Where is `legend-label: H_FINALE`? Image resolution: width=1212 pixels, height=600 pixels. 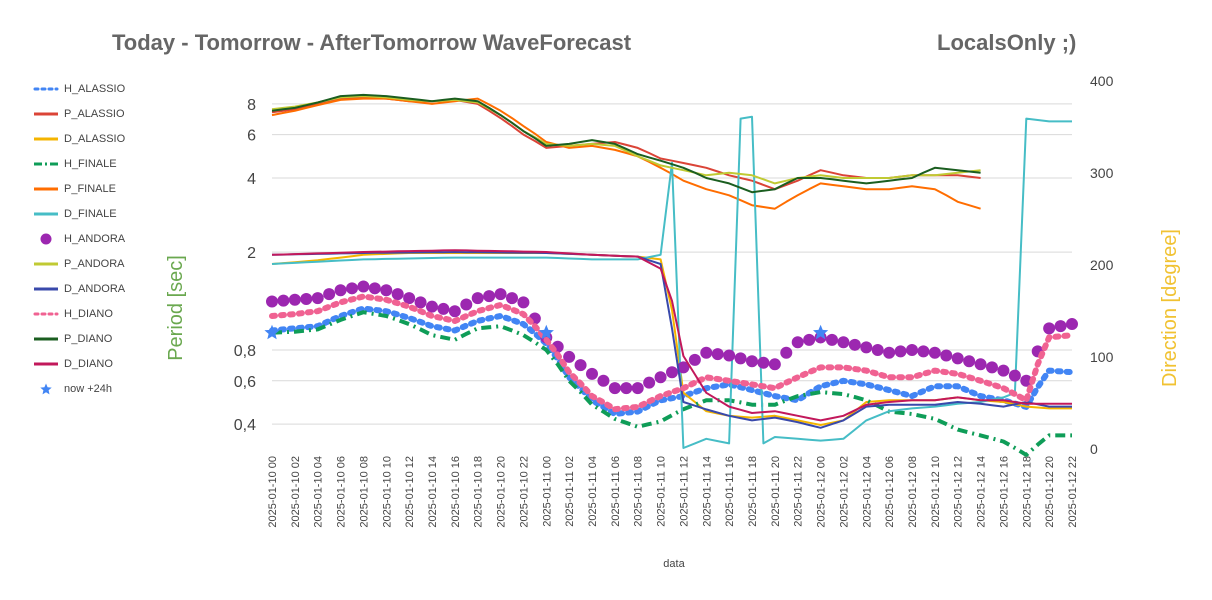
legend-label: H_FINALE is located at coordinates (90, 163).